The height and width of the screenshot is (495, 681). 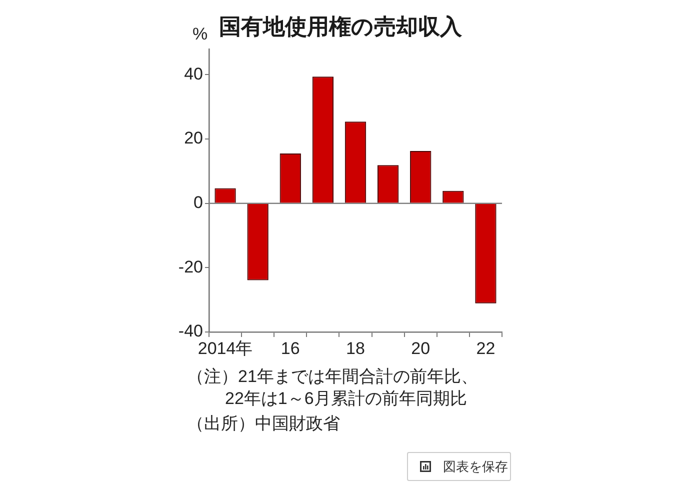 I want to click on y-tick-label: -20, so click(x=190, y=266).